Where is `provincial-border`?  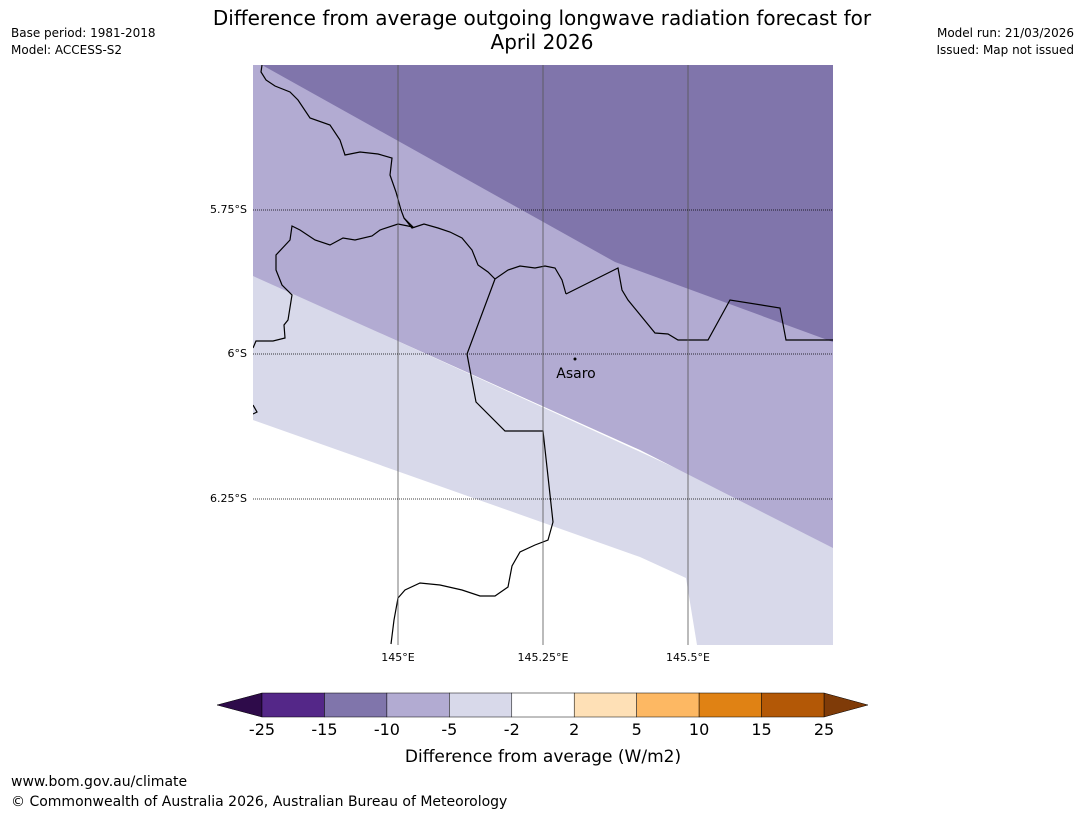 provincial-border is located at coordinates (472, 461).